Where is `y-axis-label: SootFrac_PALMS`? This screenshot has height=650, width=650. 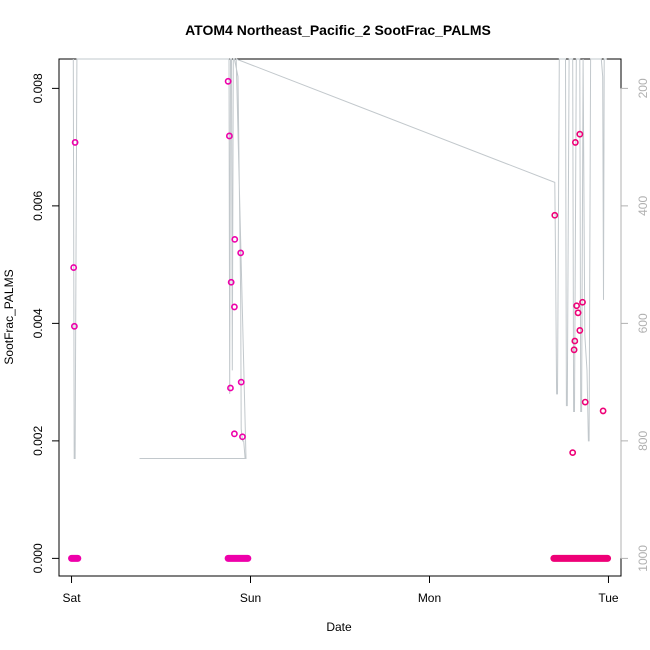 y-axis-label: SootFrac_PALMS is located at coordinates (9, 316).